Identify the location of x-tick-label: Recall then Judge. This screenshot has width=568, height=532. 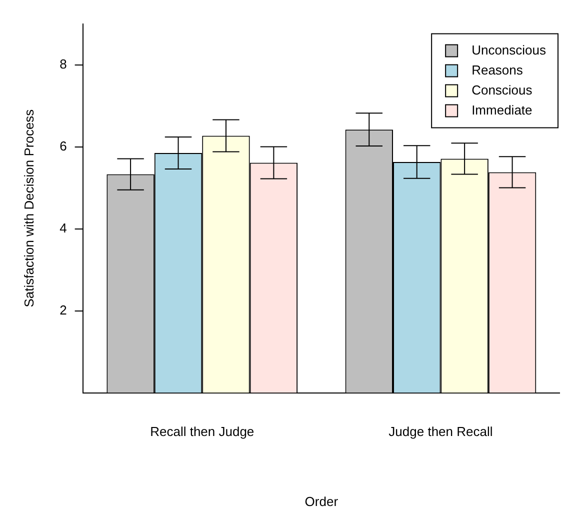
(202, 432).